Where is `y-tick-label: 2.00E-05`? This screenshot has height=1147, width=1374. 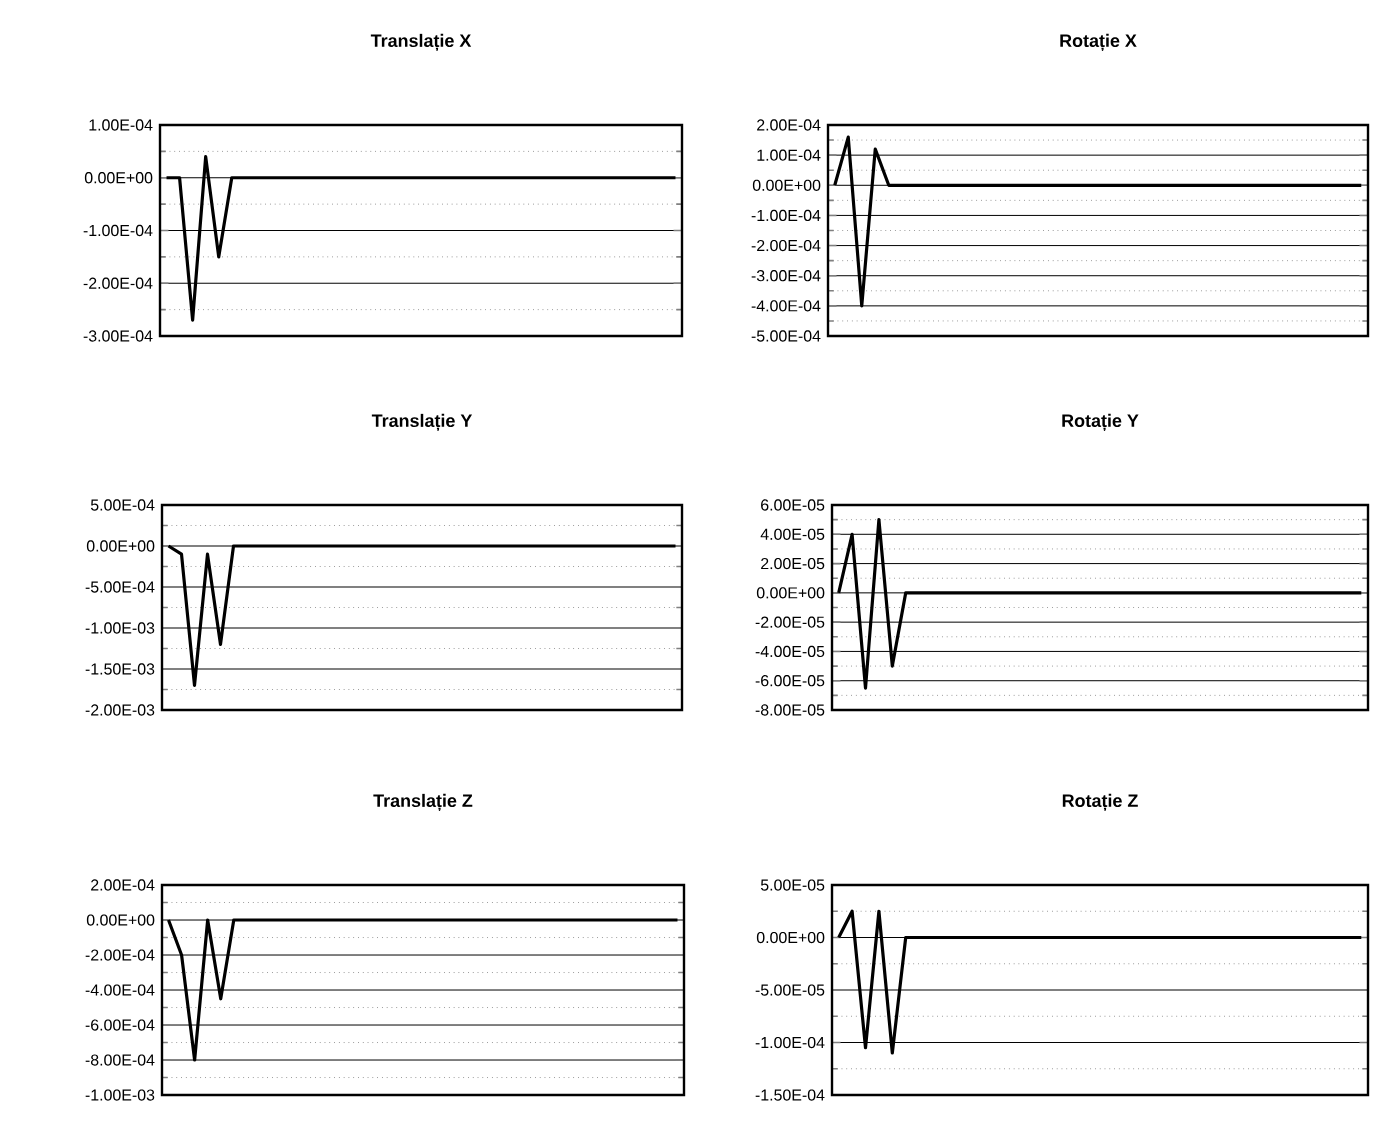 y-tick-label: 2.00E-05 is located at coordinates (793, 563).